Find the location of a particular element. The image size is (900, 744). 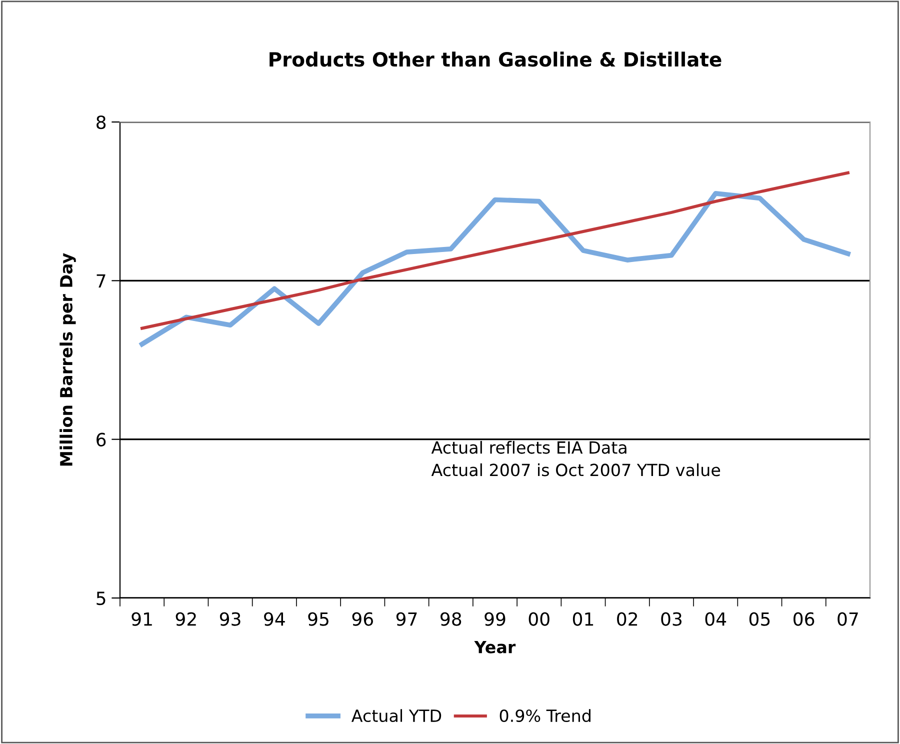

chart-title: Products Other than Gasoline & Distillate is located at coordinates (496, 59).